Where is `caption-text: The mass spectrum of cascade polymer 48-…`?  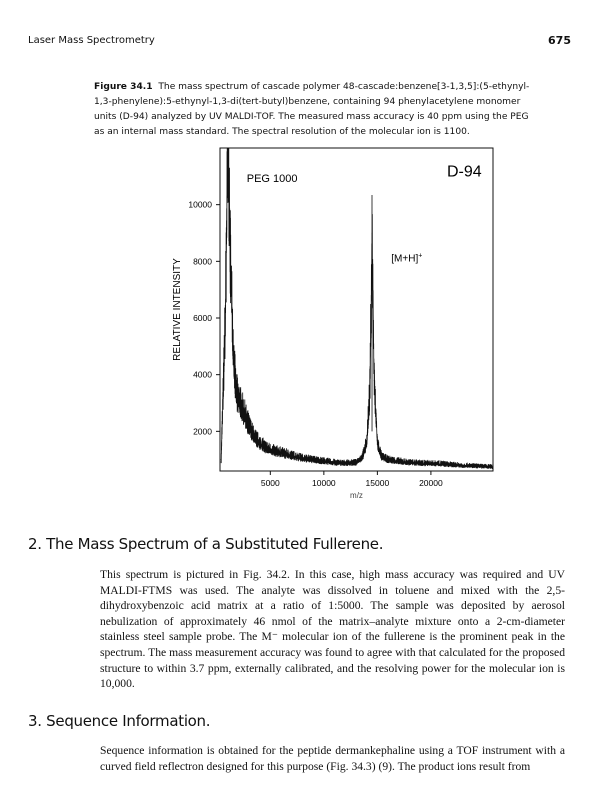
caption-text: The mass spectrum of cascade polymer 48-… is located at coordinates (312, 109).